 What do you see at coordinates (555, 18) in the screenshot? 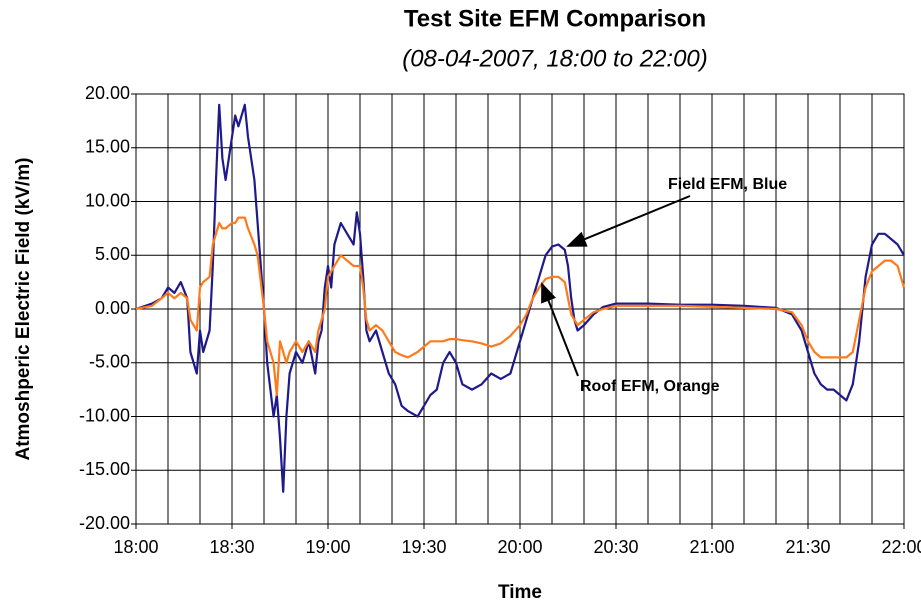
I see `chart-title: Test Site EFM Comparison` at bounding box center [555, 18].